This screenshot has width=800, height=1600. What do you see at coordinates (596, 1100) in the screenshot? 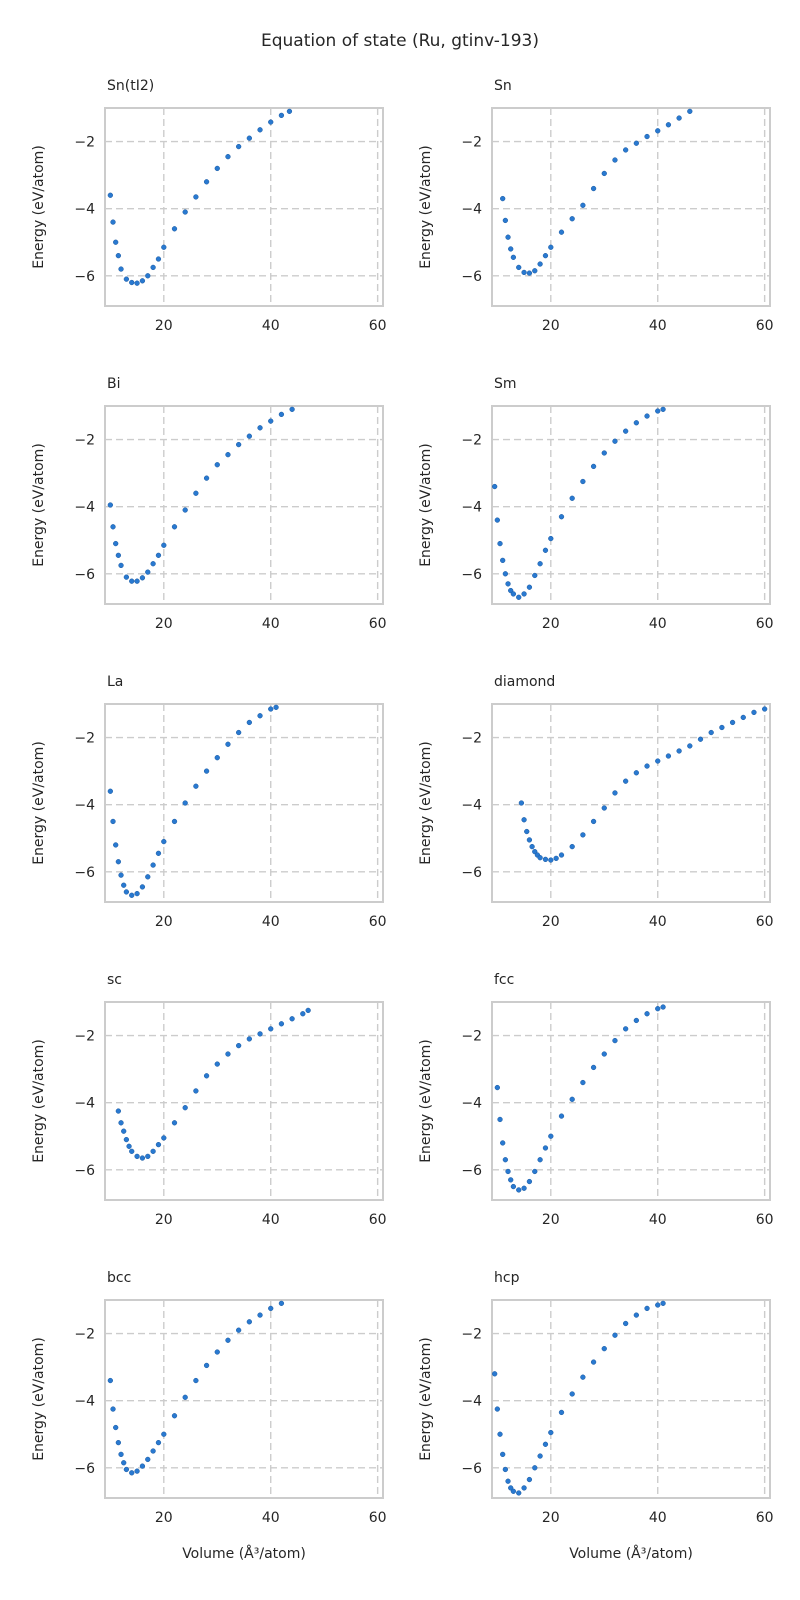
I see `panel-fcc: fcc 20 40 60 −2 −4 −6 Energy (eV/atom)` at bounding box center [596, 1100].